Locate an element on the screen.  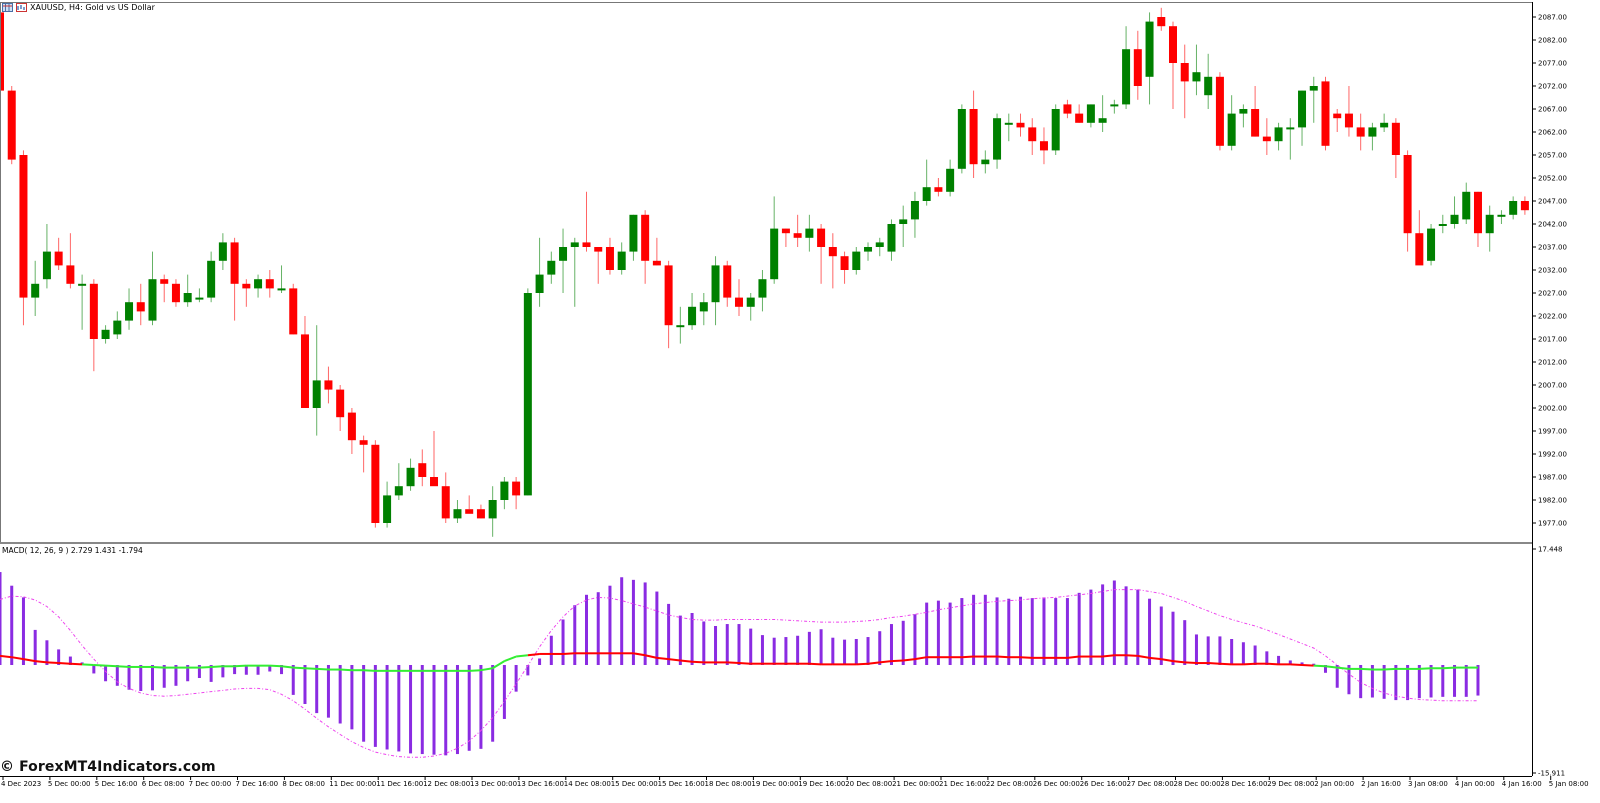
time-tick-label: 13 Dec 16:00 is located at coordinates (540, 784).